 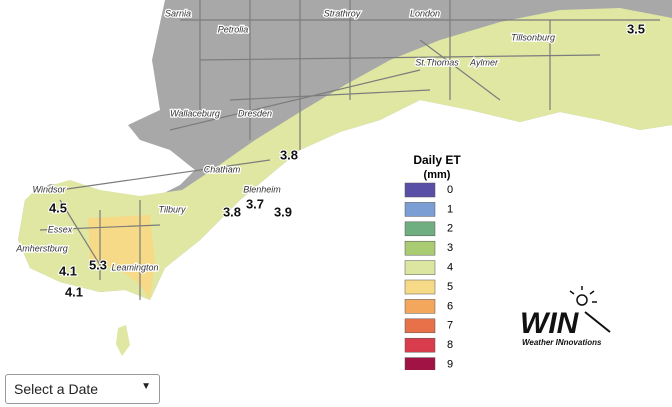 I want to click on legend-label: 3, so click(x=450, y=248).